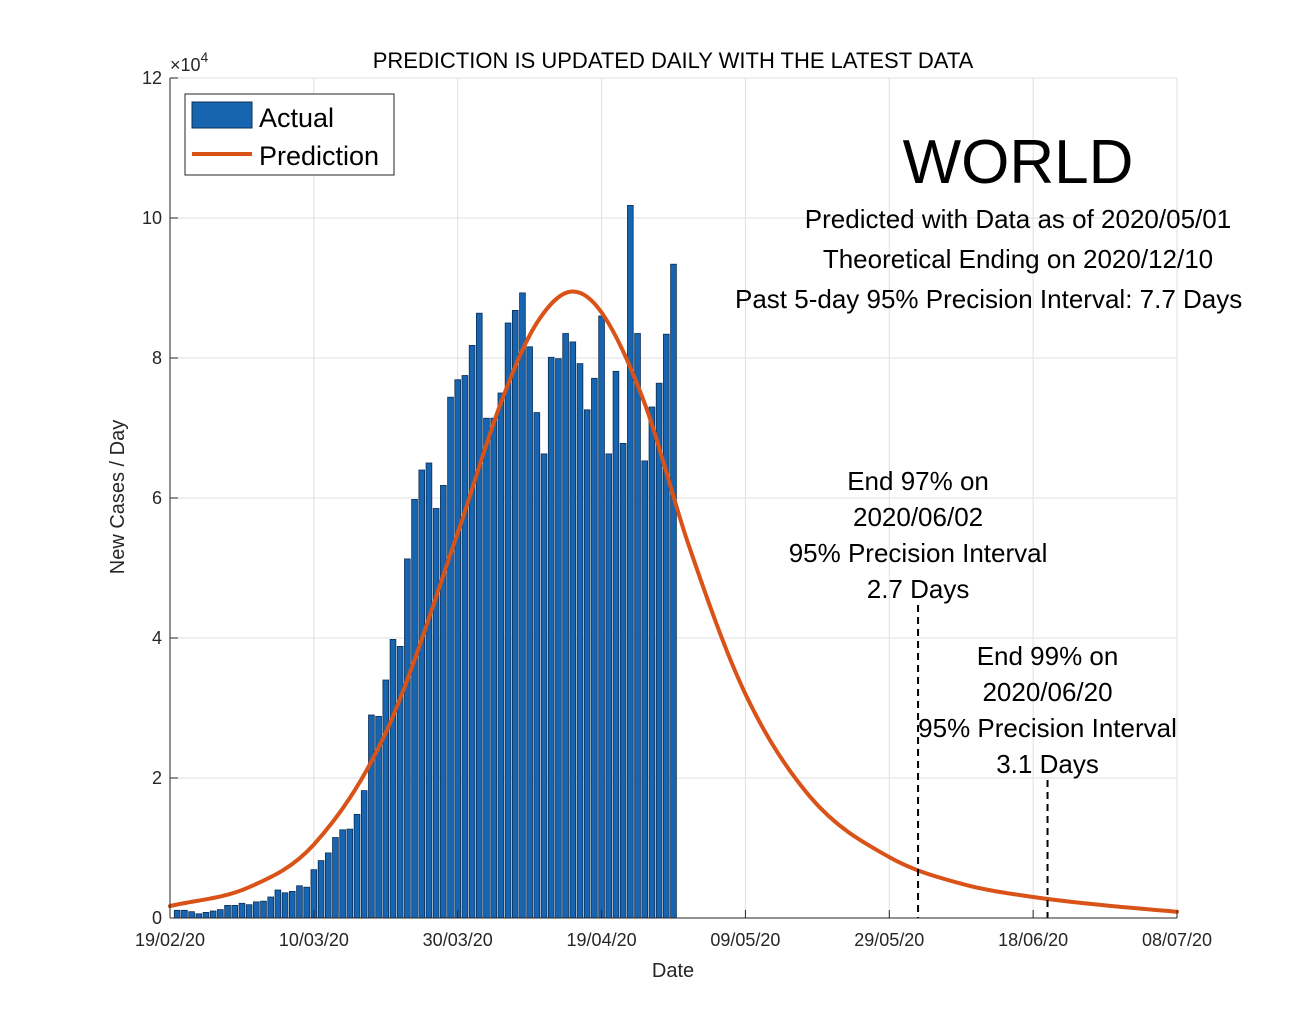 This screenshot has height=1031, width=1300. Describe the element at coordinates (458, 940) in the screenshot. I see `x-tick-label: 30/03/20` at that location.